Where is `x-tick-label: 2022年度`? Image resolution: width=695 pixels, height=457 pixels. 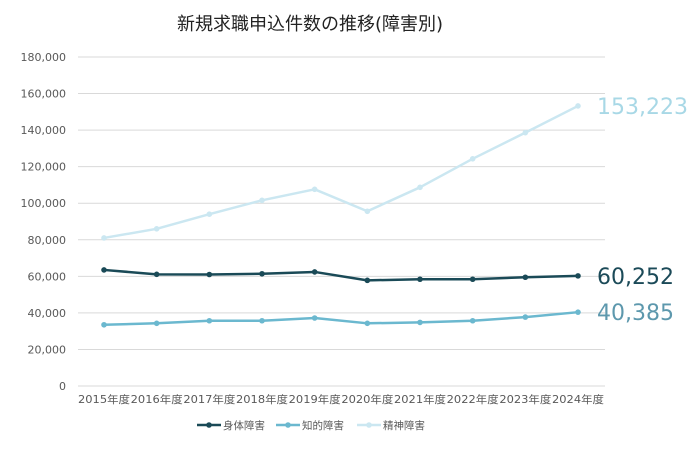 x-tick-label: 2022年度 is located at coordinates (473, 399).